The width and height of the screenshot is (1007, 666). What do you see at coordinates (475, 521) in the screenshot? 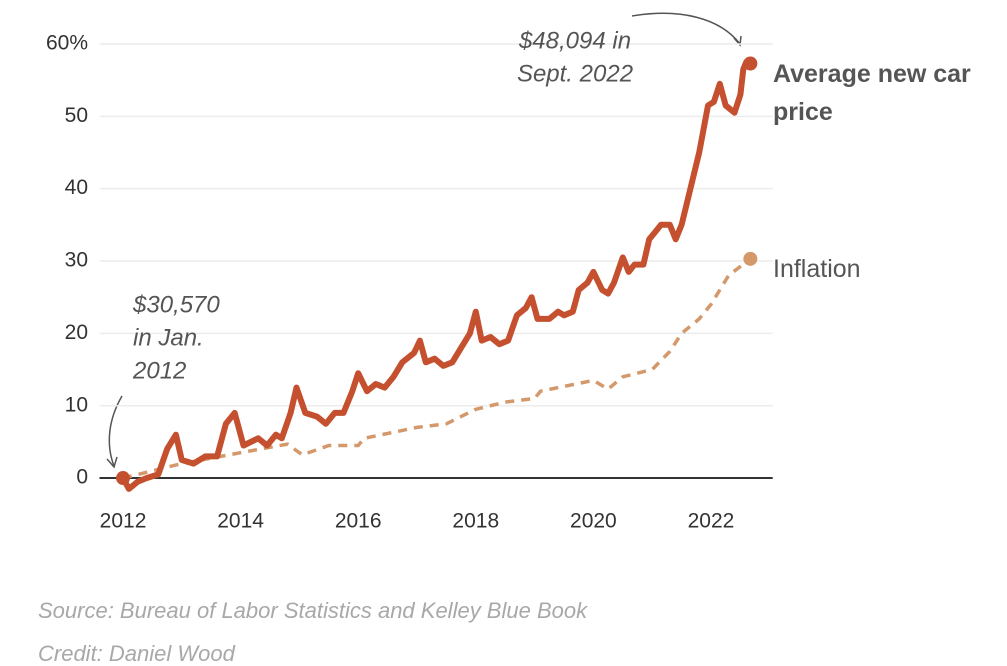
I see `x-tick-label: 2018` at bounding box center [475, 521].